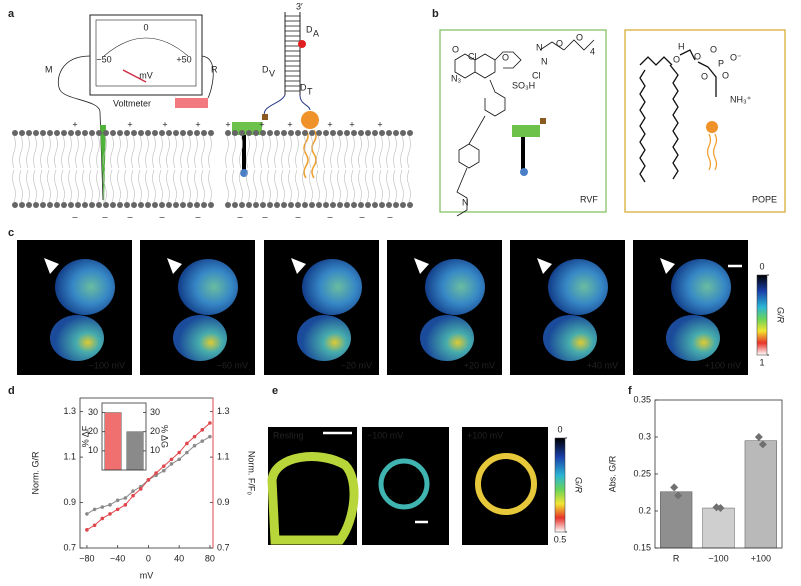 Image resolution: width=801 pixels, height=586 pixels. I want to click on atom-label: O, so click(559, 43).